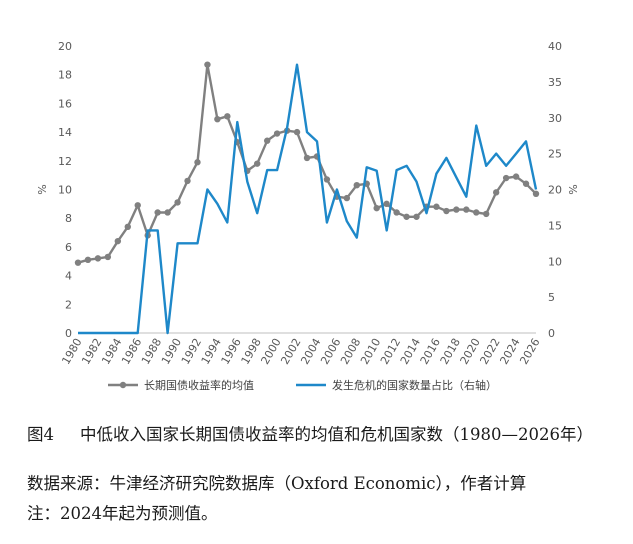 The width and height of the screenshot is (633, 544). Describe the element at coordinates (122, 513) in the screenshot. I see `forecast-note: 注：2024年起为预测值。` at that location.